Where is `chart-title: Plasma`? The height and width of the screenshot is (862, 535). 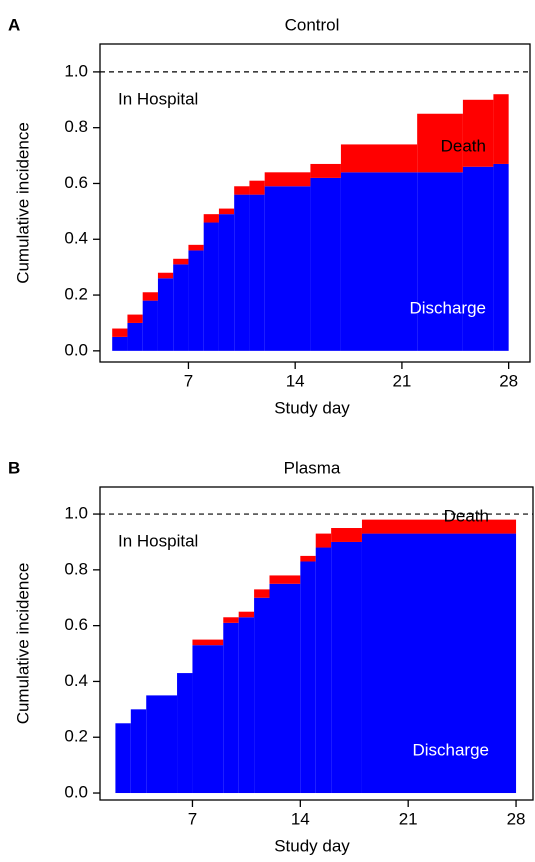
chart-title: Plasma is located at coordinates (312, 467).